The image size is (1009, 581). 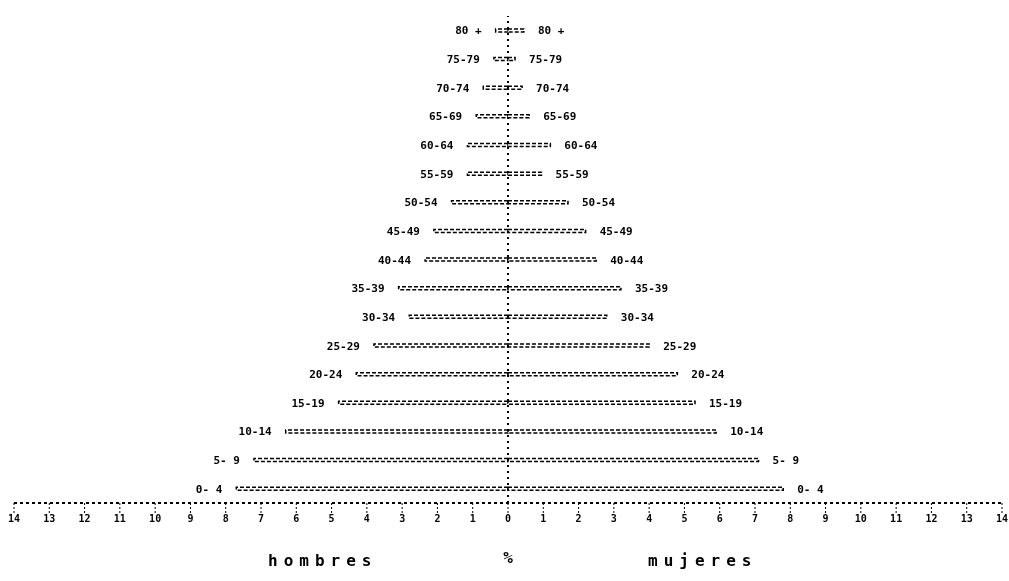 I want to click on category-label: 45-49, so click(x=616, y=231).